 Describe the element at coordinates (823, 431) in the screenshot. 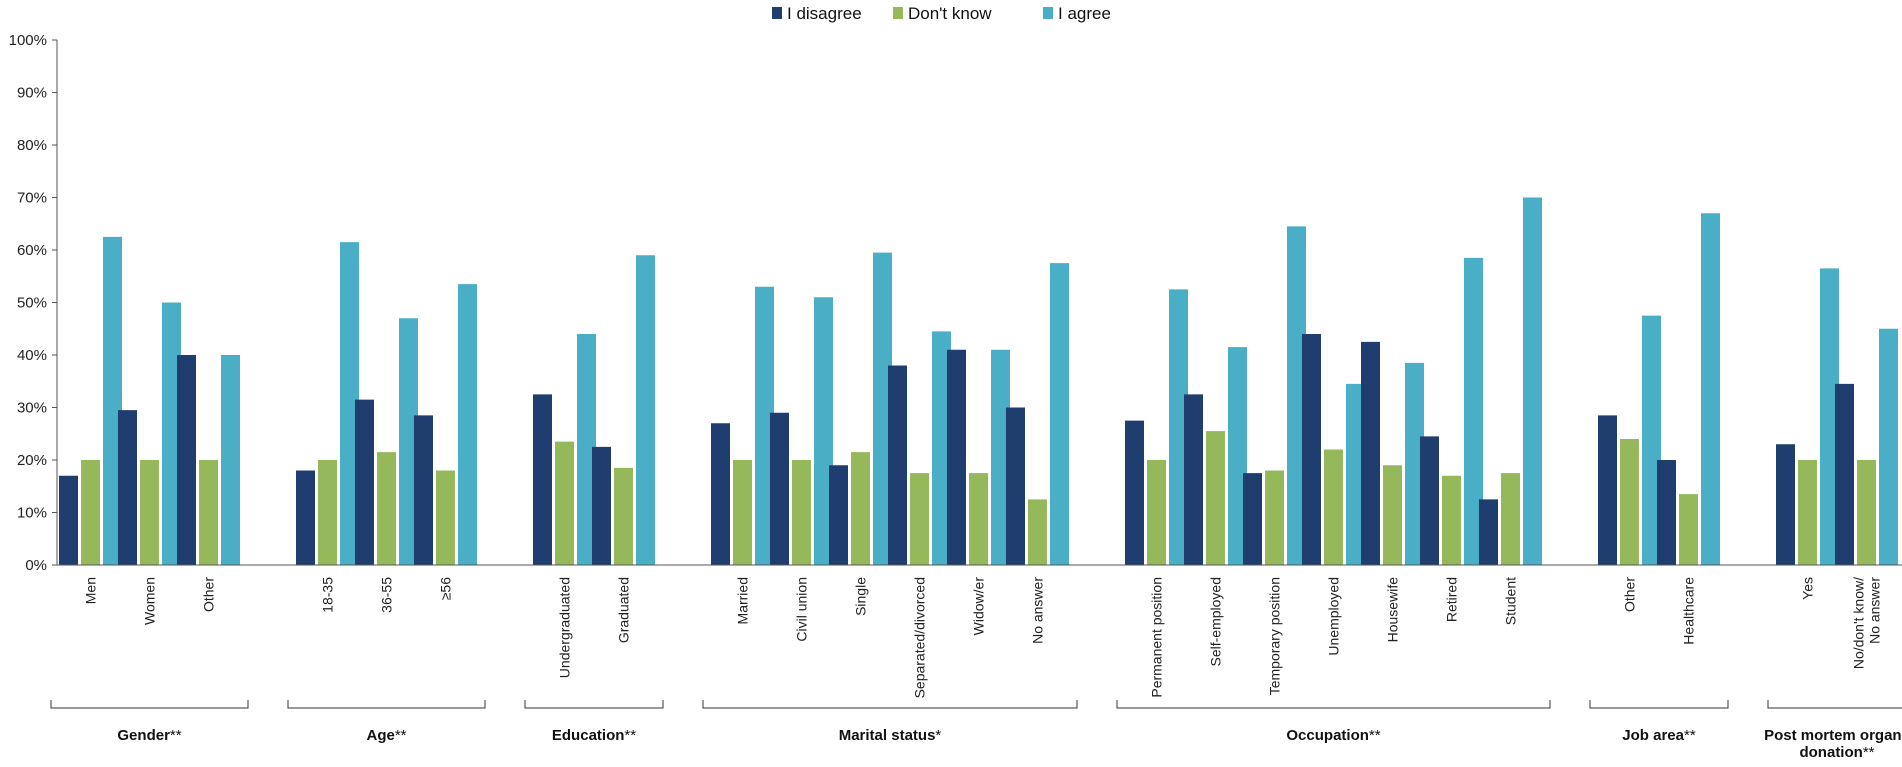

I see `bar-marital-status-civil-union-i-agree` at that location.